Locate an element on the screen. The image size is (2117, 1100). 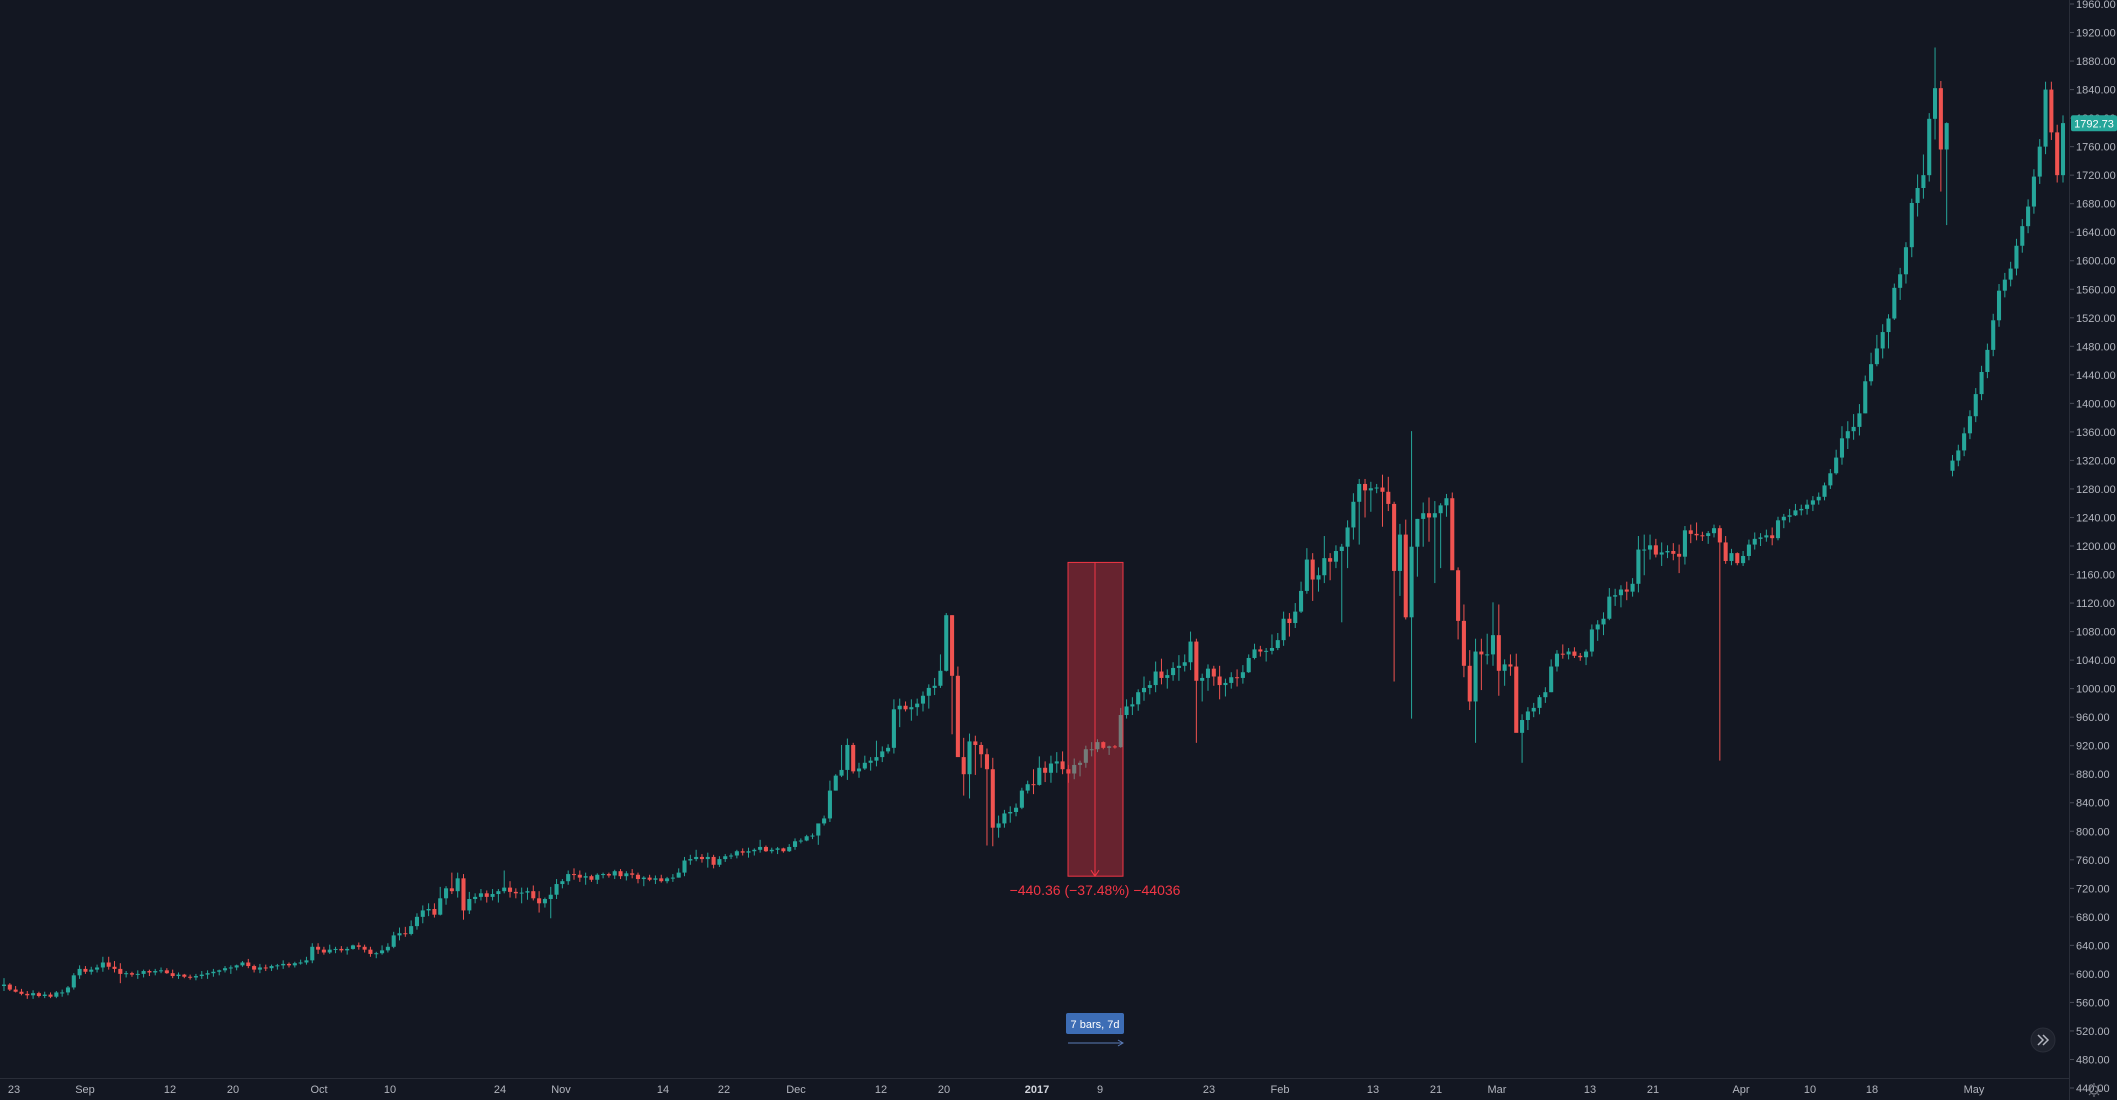
time-axis-label: 20 is located at coordinates (944, 1090).